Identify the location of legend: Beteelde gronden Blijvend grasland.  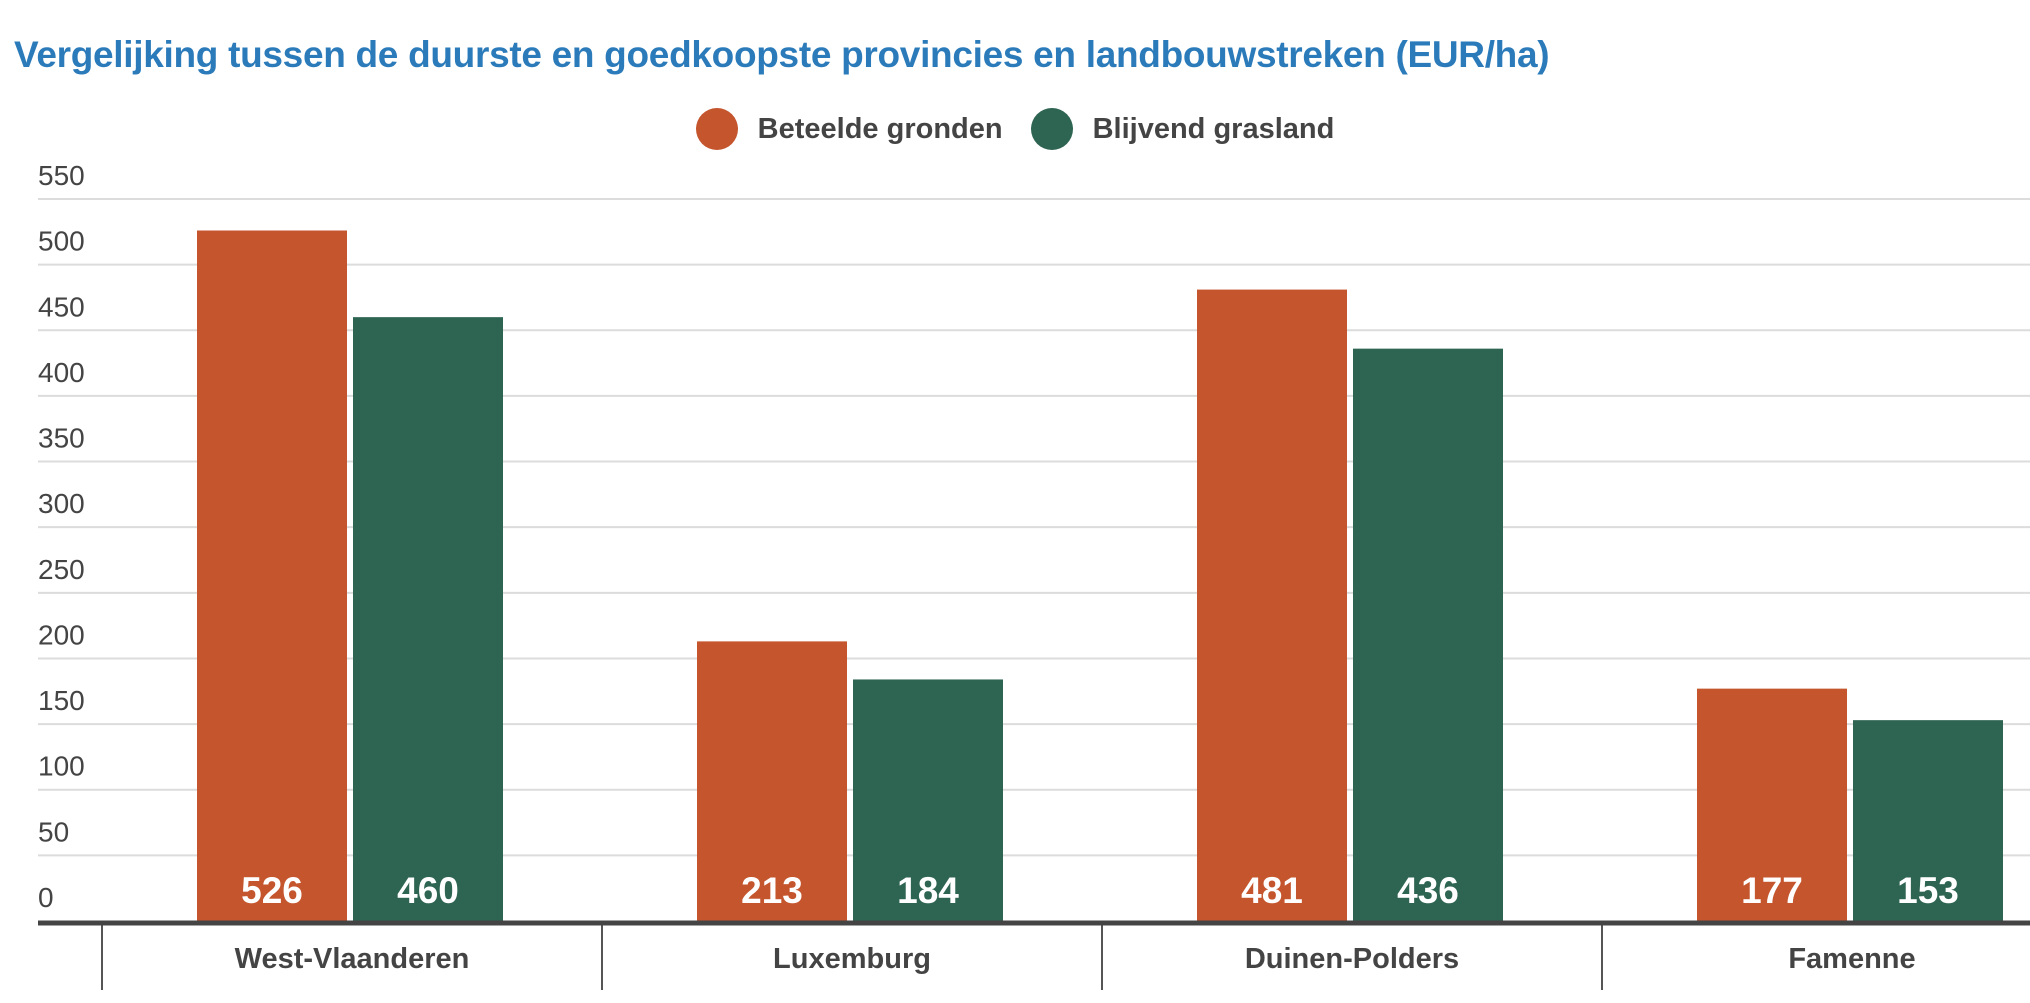
(1015, 129).